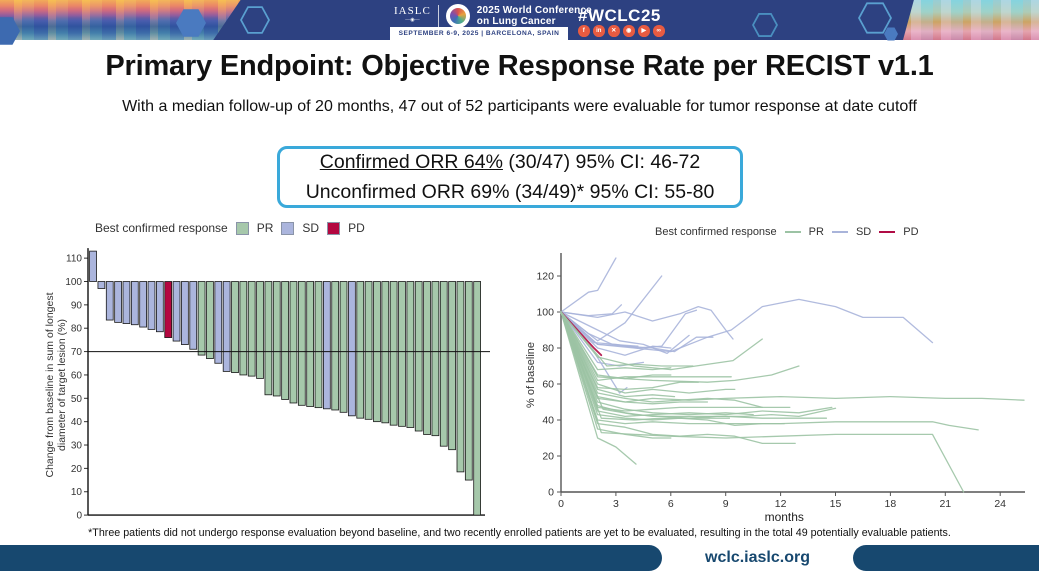  I want to click on conference-date-location: SEPTEMBER 6-9, 2025 | BARCELONA, SPAIN, so click(479, 33).